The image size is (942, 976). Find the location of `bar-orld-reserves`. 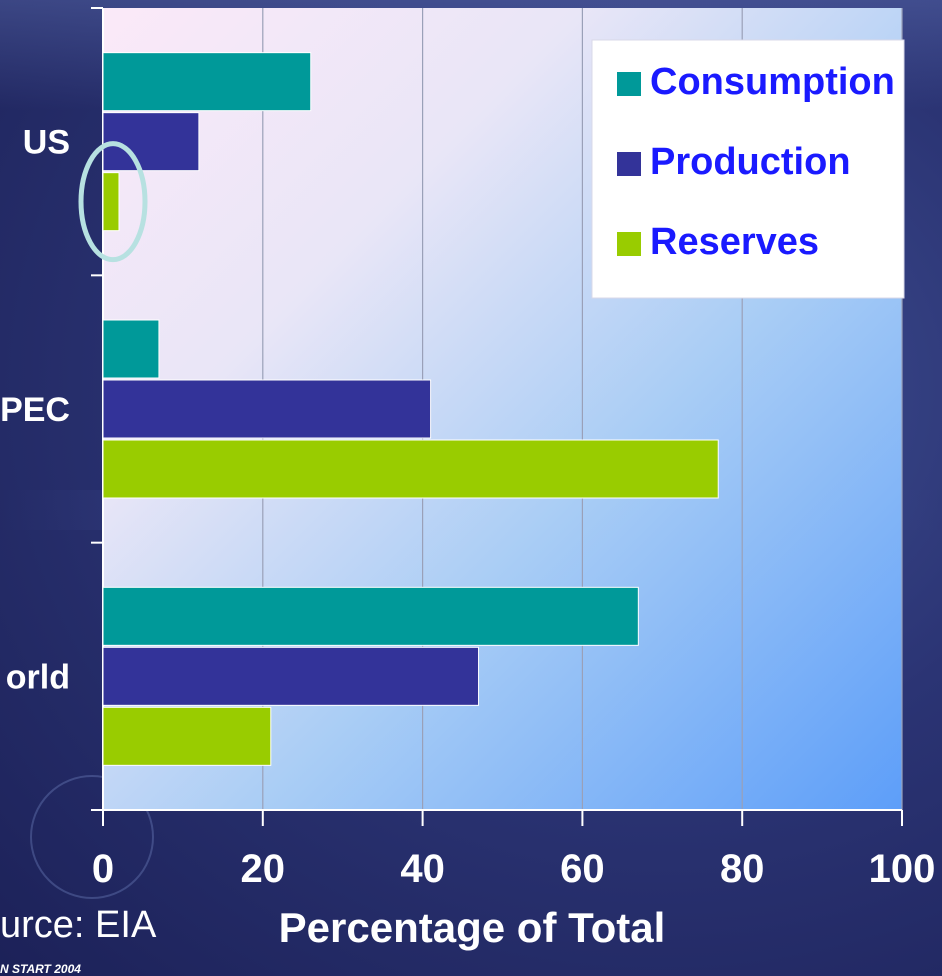

bar-orld-reserves is located at coordinates (187, 736).